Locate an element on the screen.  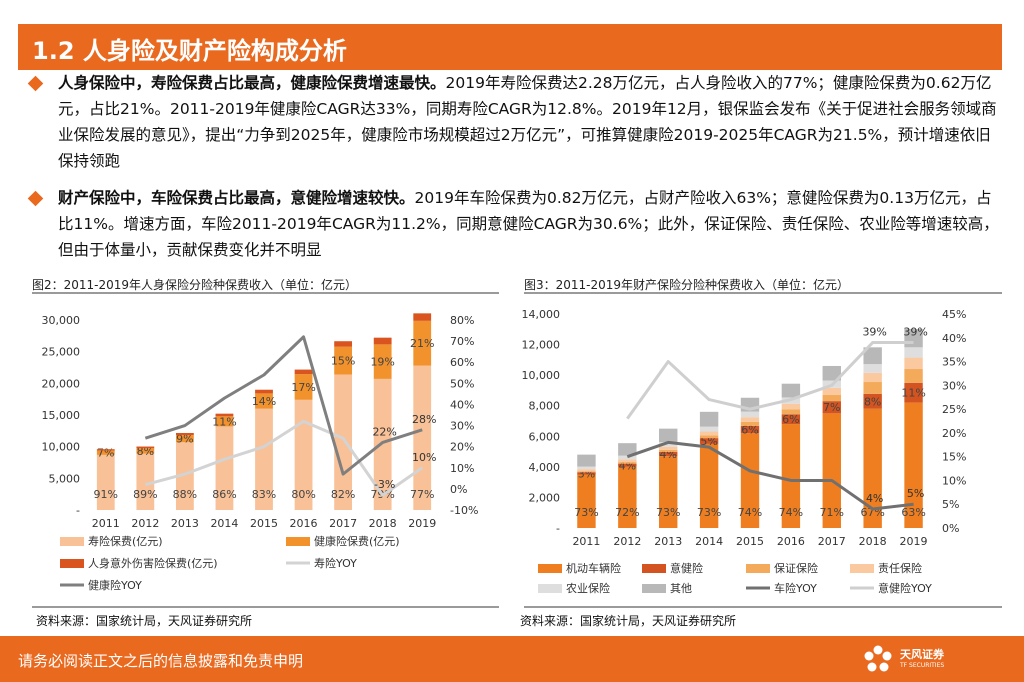
y-right-tick-label: 20% is located at coordinates (954, 433).